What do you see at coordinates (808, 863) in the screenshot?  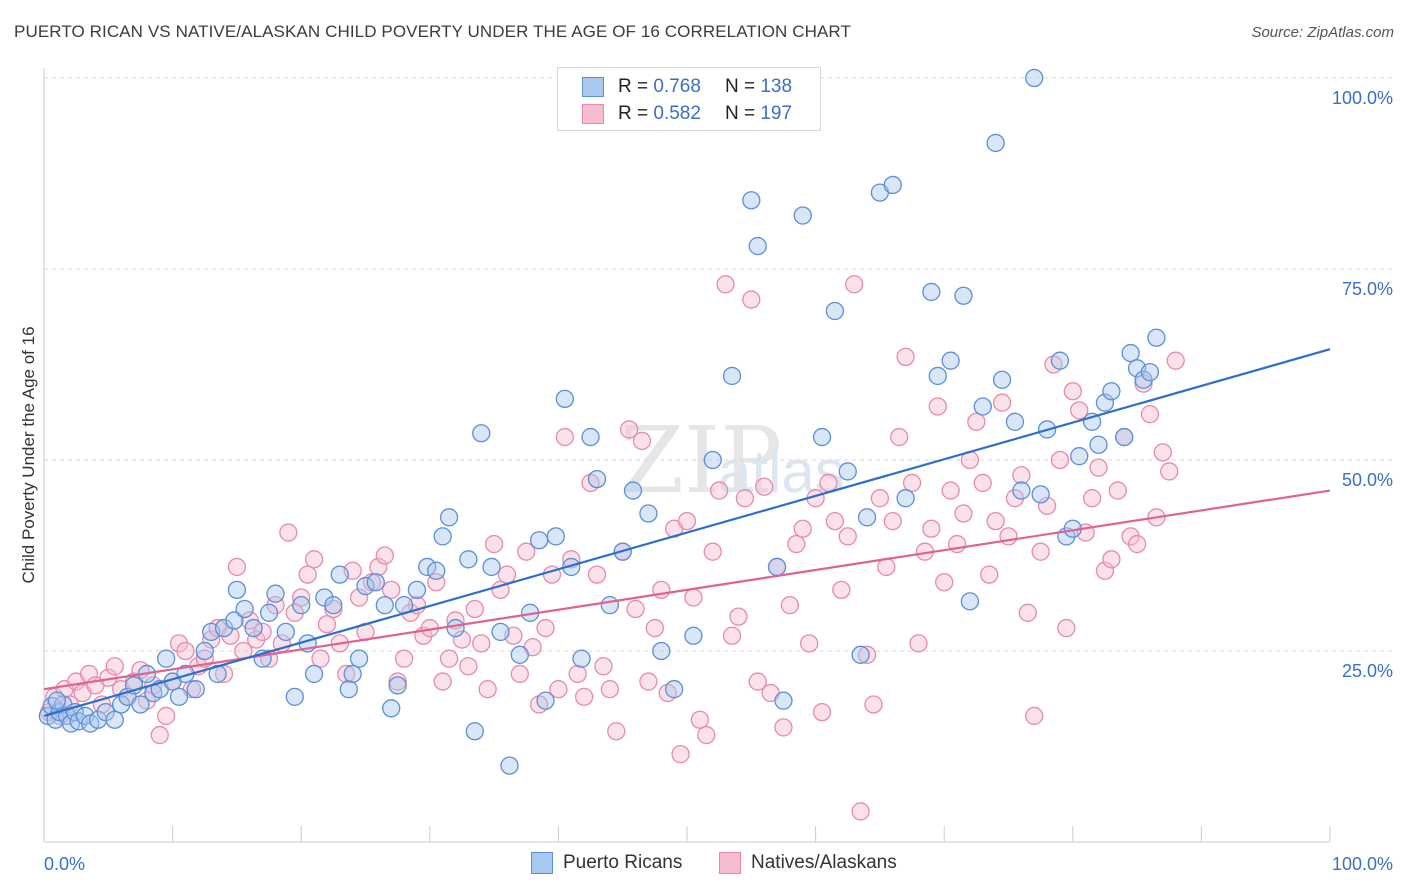 I see `bottom-legend-natives-alaskans: Natives/Alaskans` at bounding box center [808, 863].